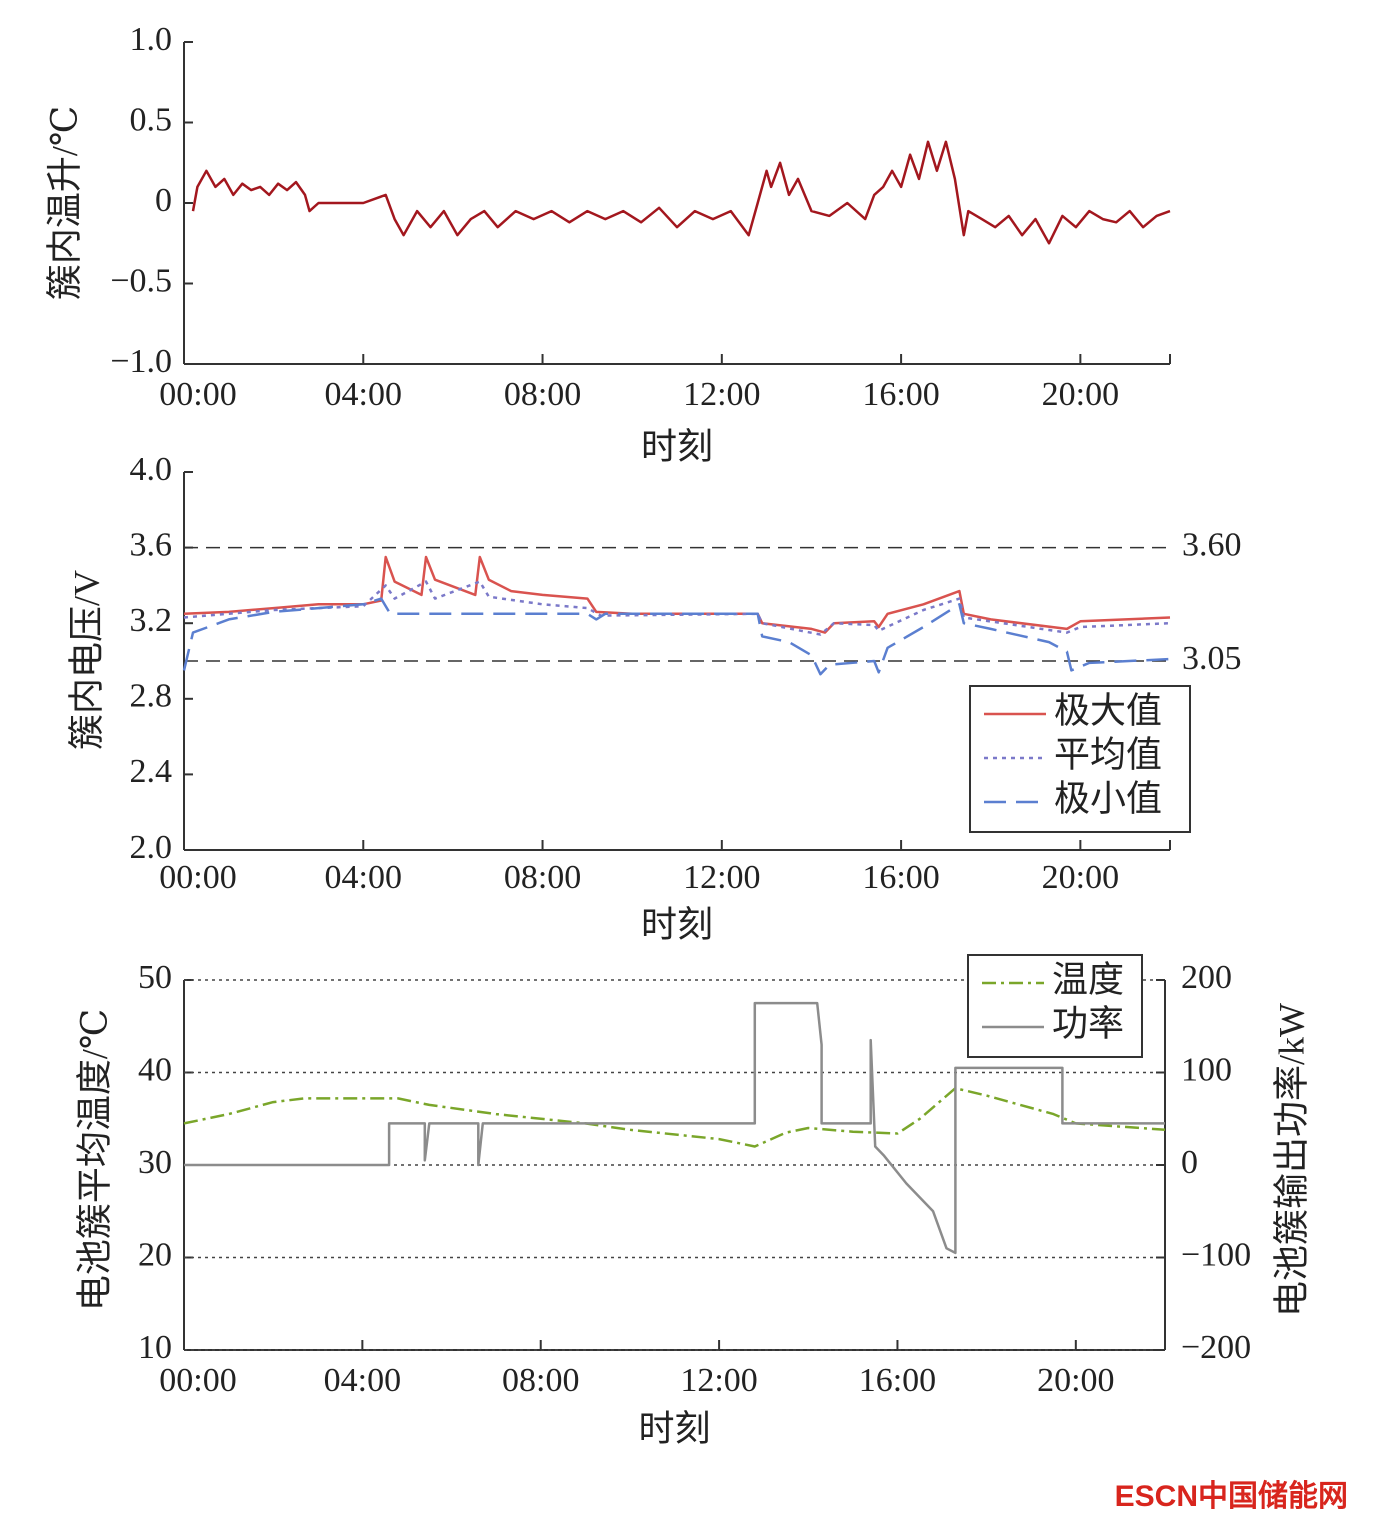 The width and height of the screenshot is (1375, 1536). I want to click on legend-label: 功率, so click(1088, 1023).